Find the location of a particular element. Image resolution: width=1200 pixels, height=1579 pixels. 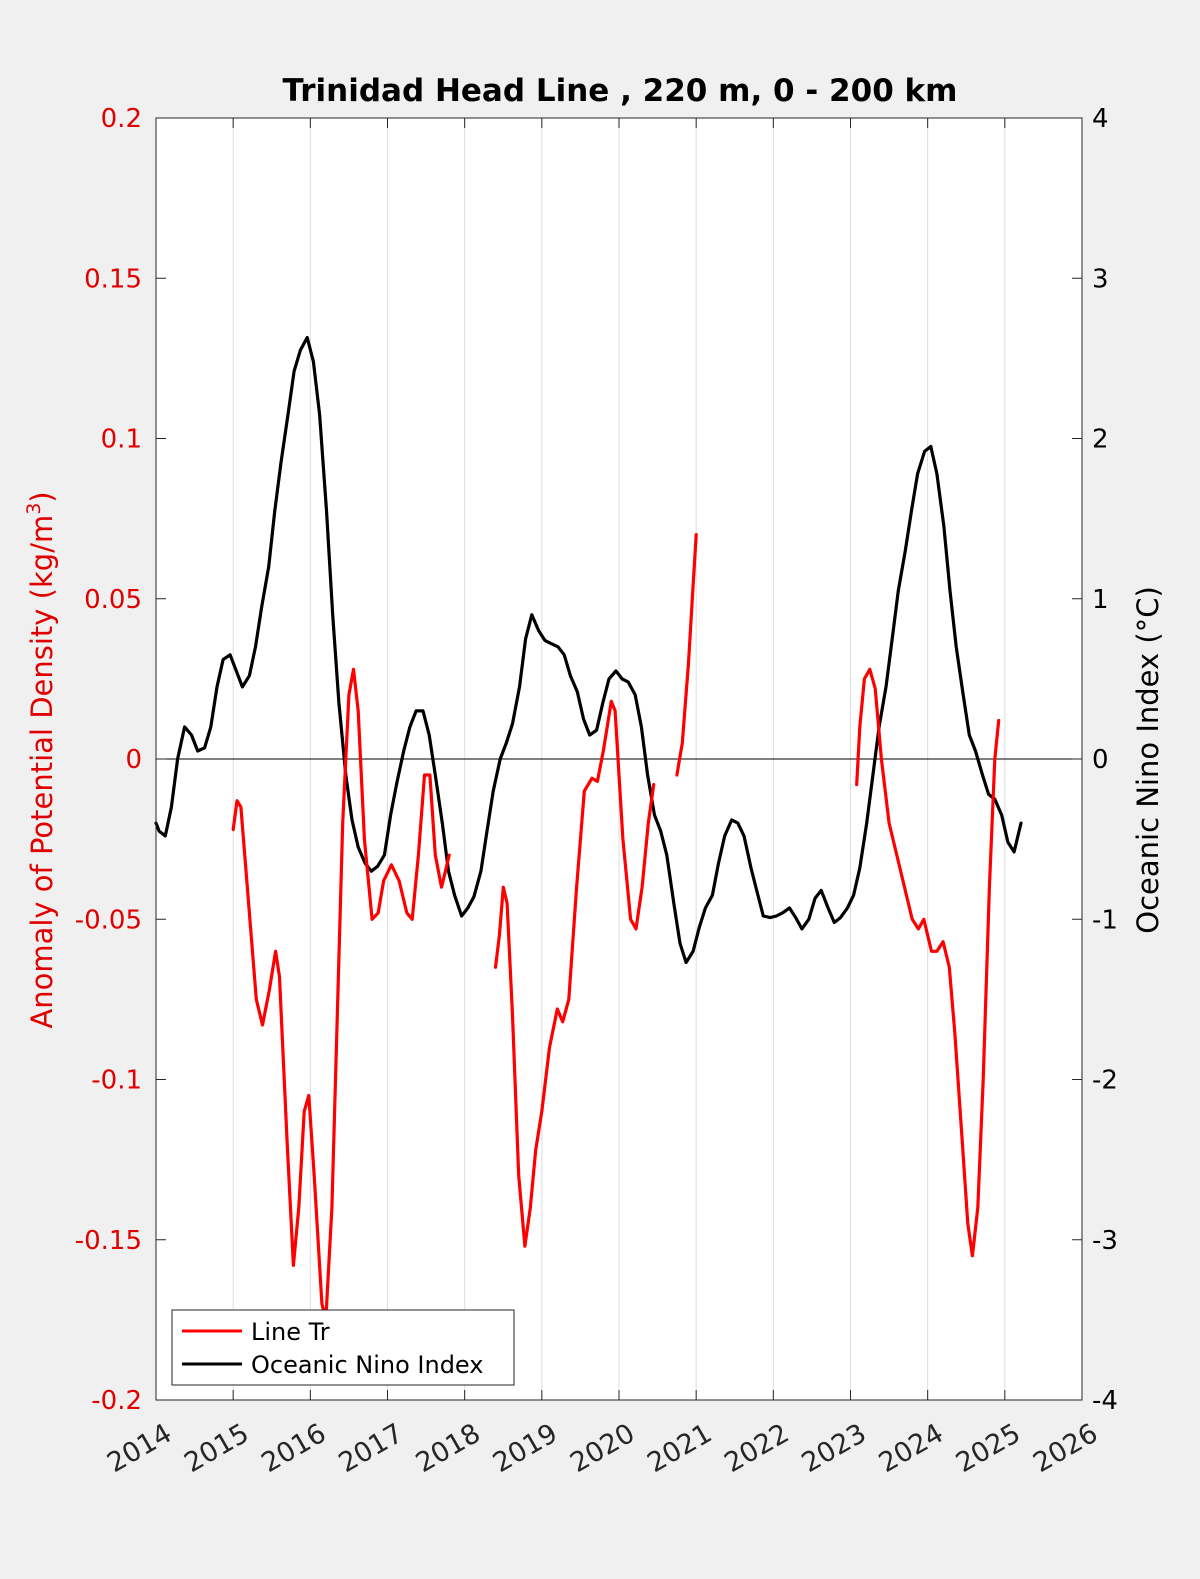

x-tick-label: 2026 is located at coordinates (1065, 1448).